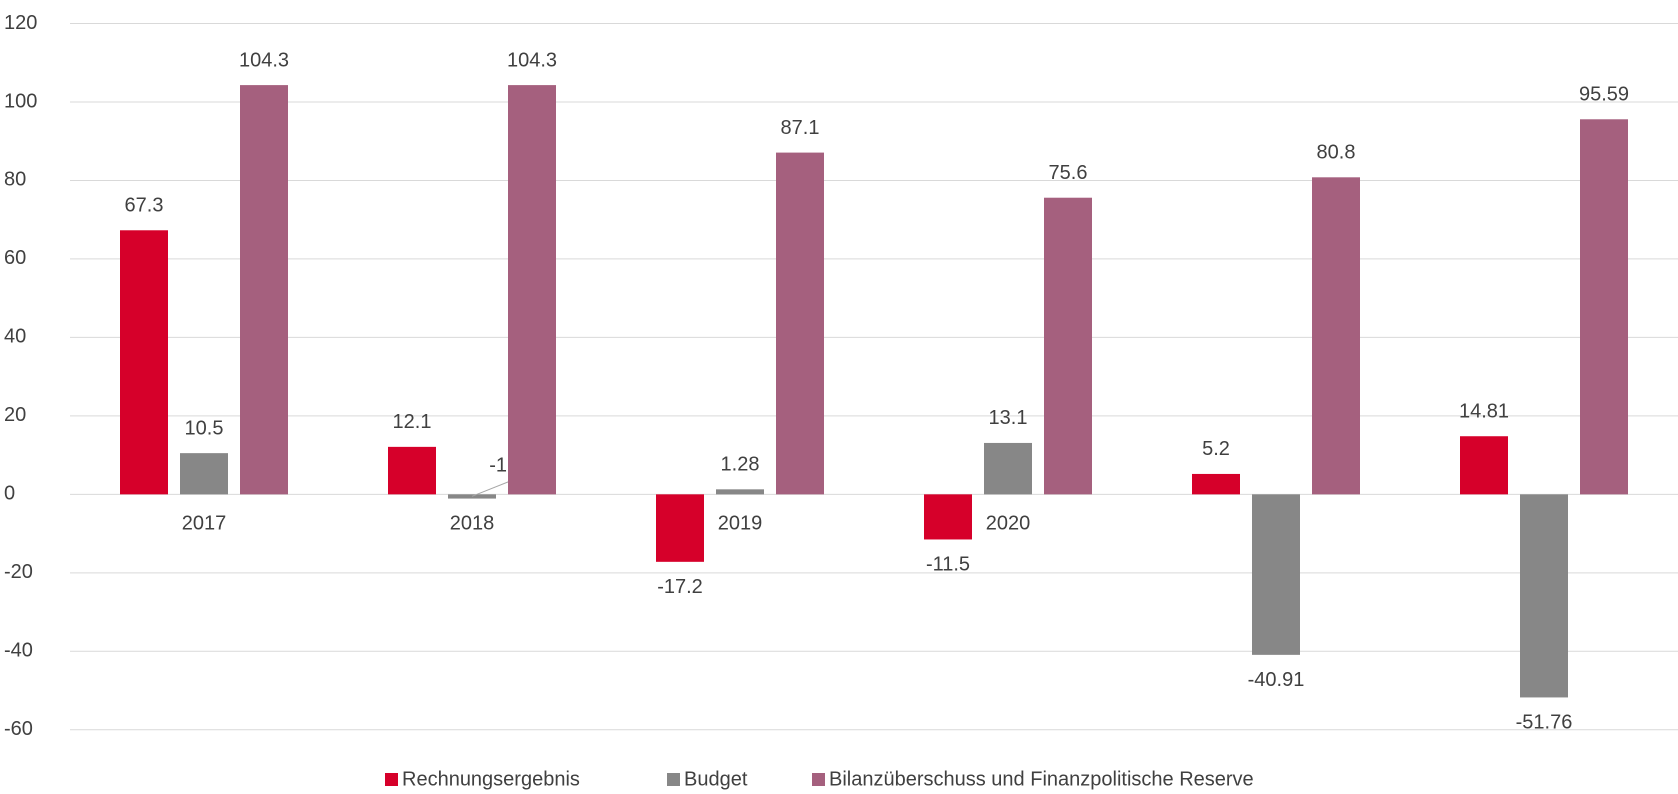 The width and height of the screenshot is (1678, 794). Describe the element at coordinates (472, 524) in the screenshot. I see `x-tick-label: 2018` at that location.